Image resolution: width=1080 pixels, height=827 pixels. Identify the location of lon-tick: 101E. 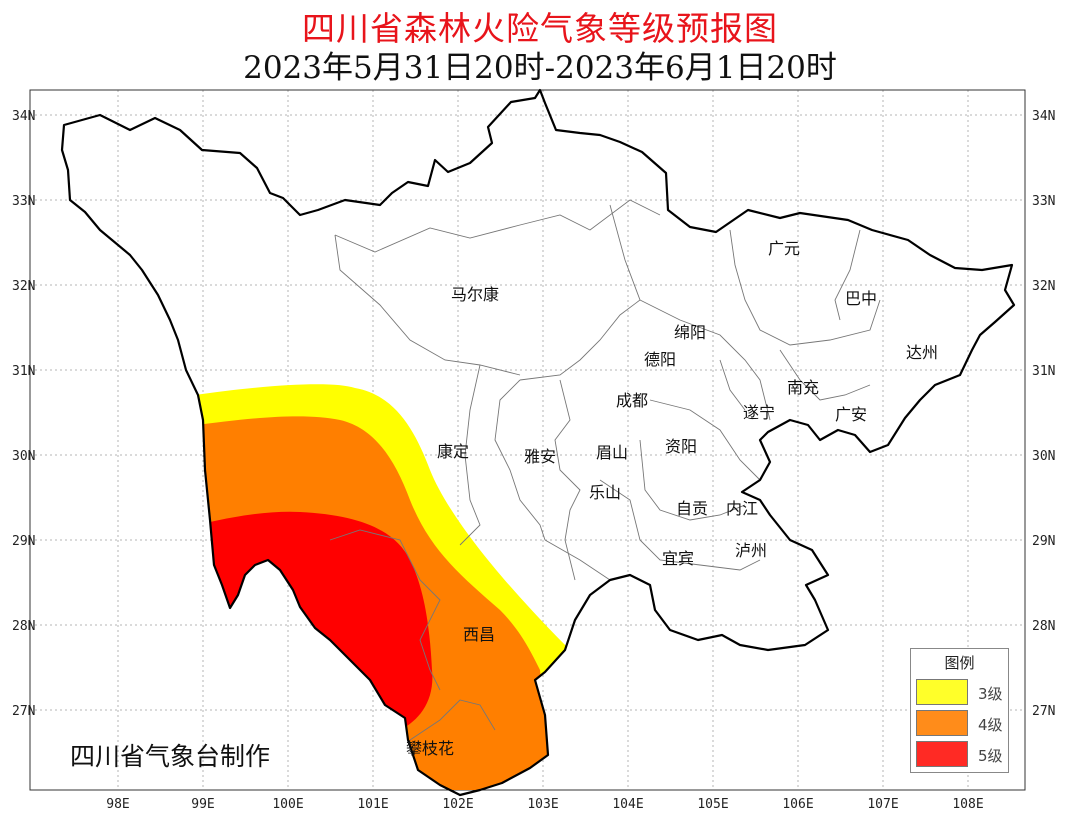
(372, 804).